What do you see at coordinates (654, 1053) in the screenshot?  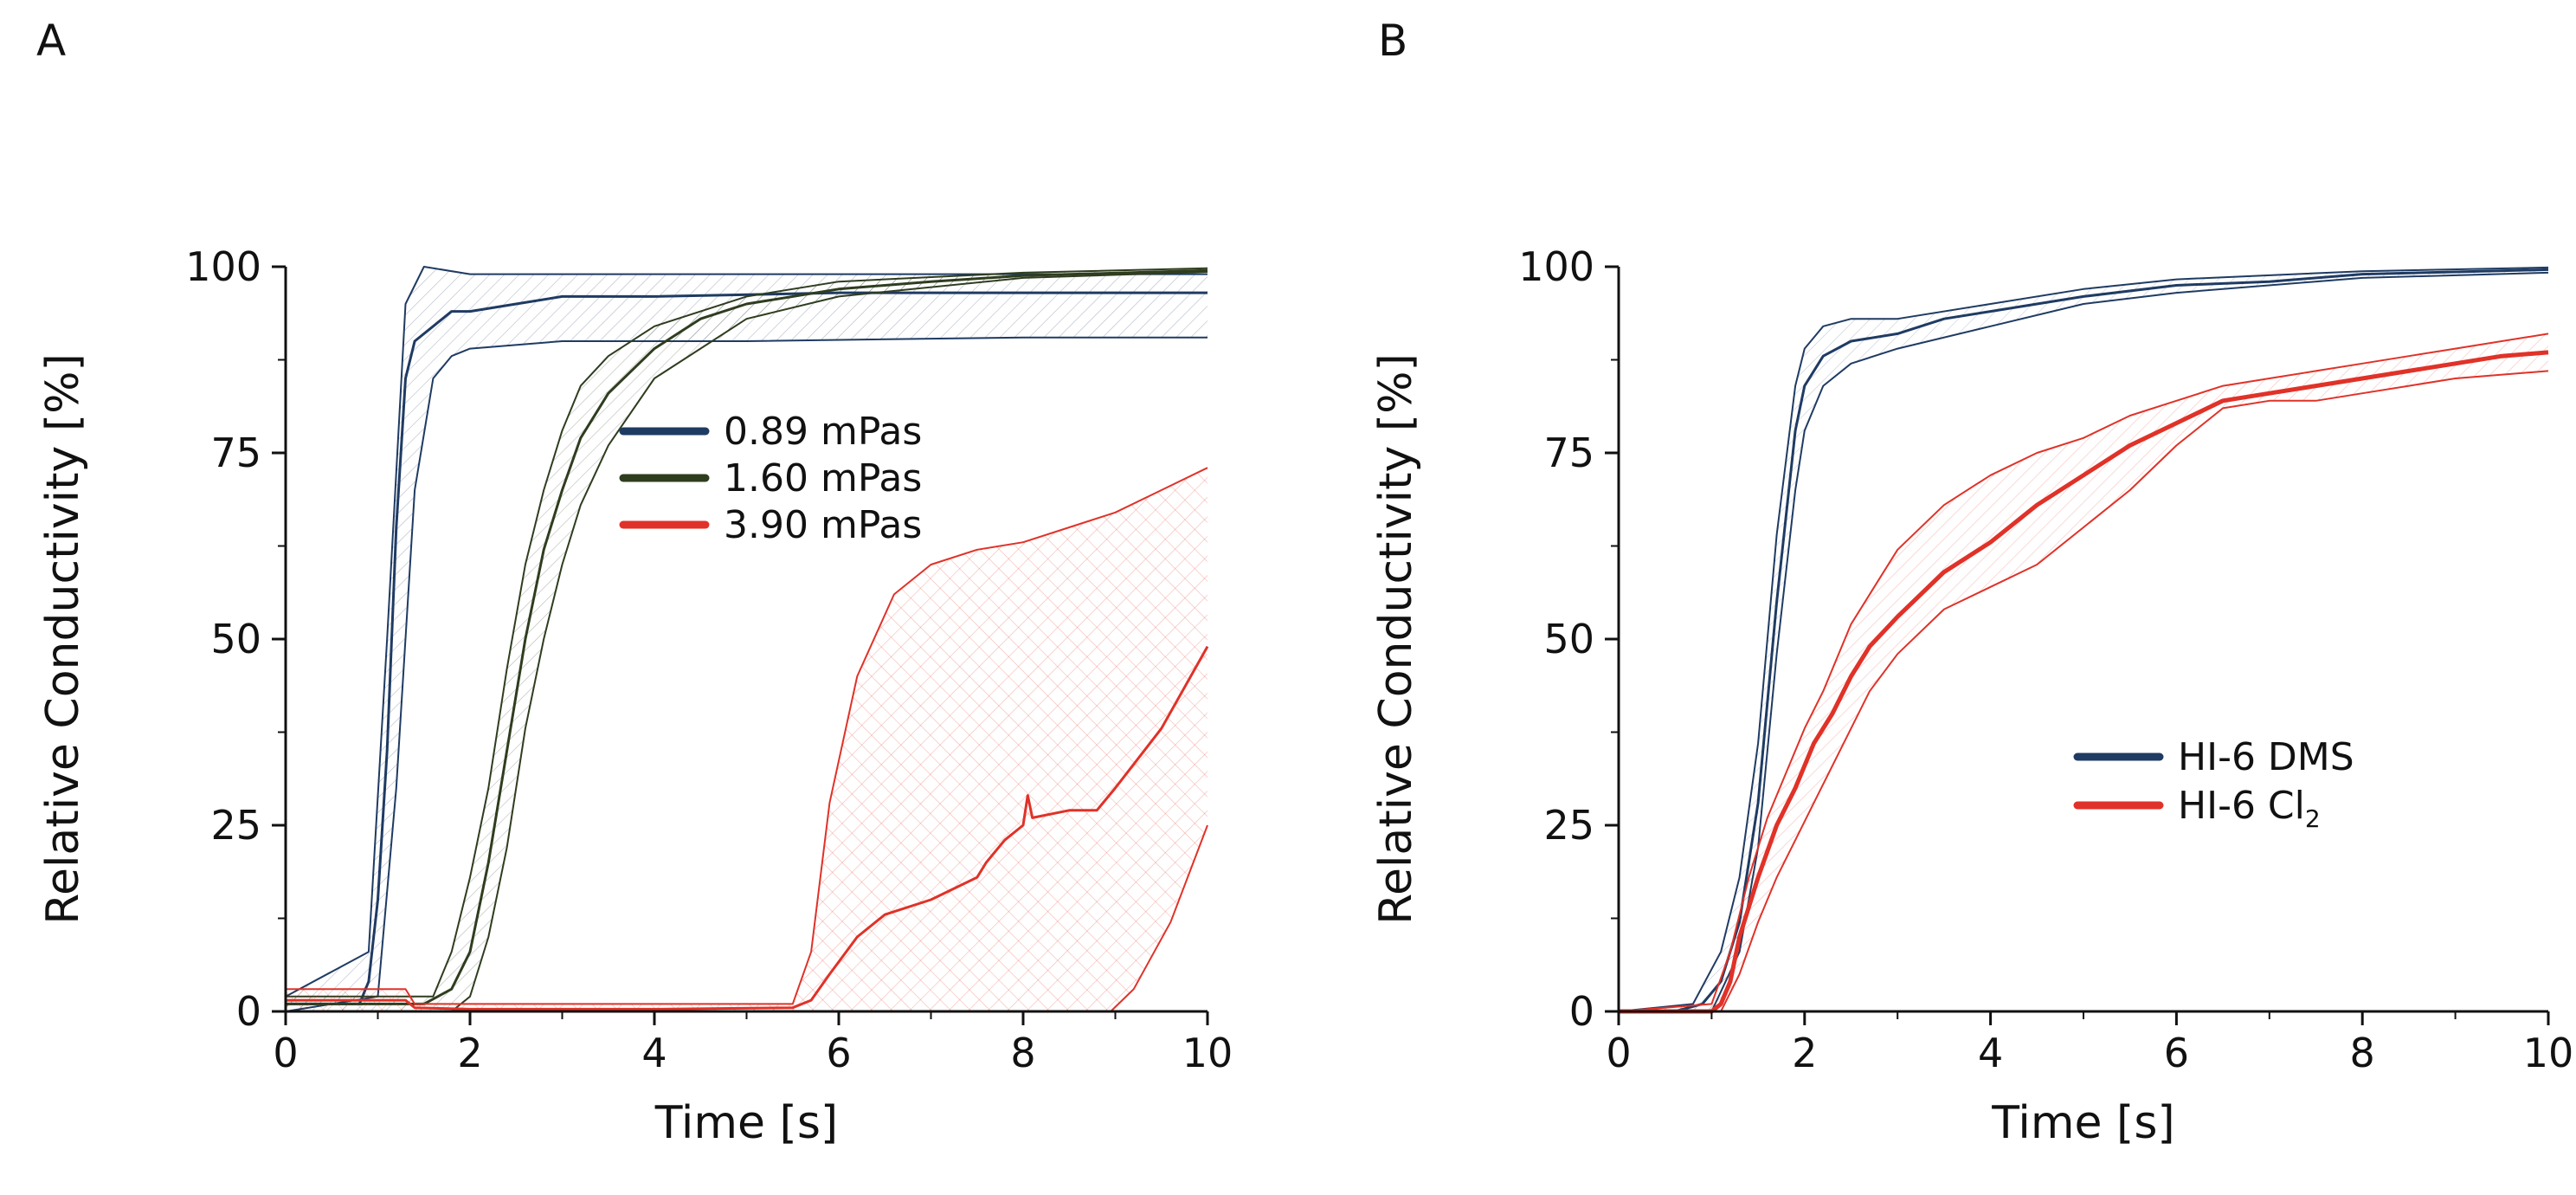 I see `chart-a-x-tick-label: 4` at bounding box center [654, 1053].